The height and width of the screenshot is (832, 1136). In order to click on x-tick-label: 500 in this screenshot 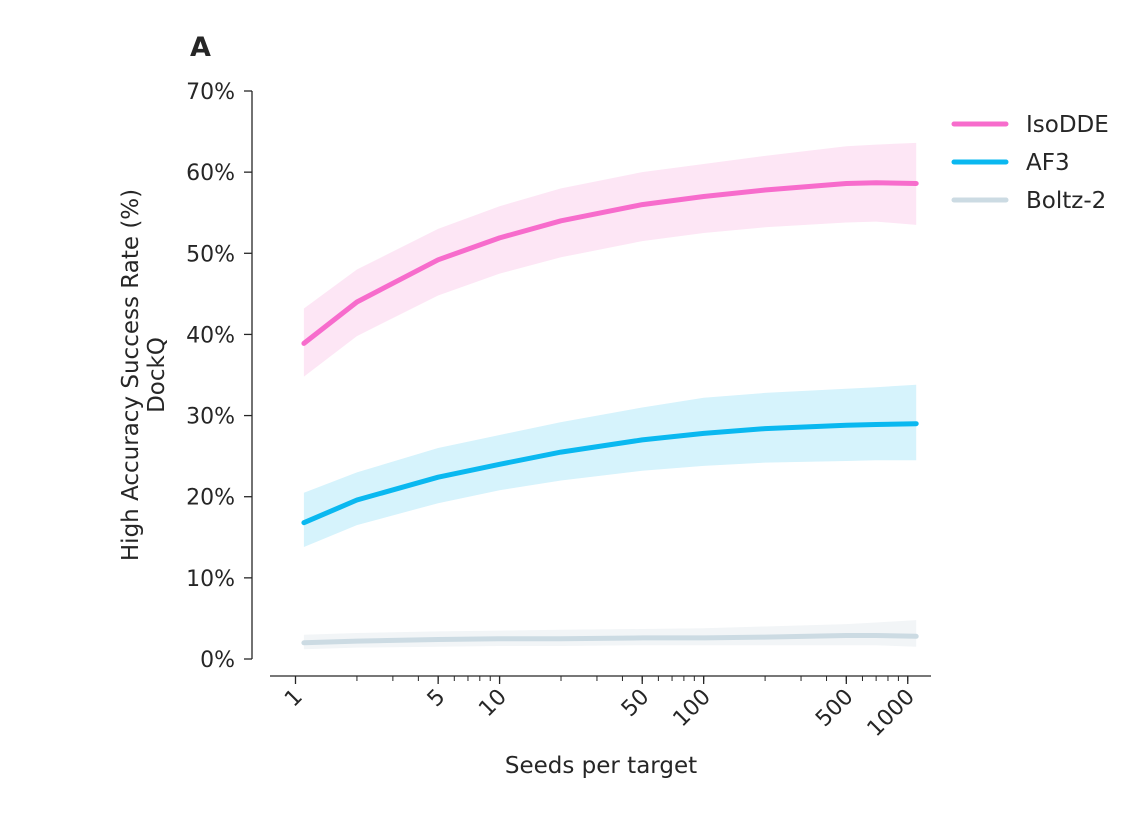, I will do `click(834, 708)`.